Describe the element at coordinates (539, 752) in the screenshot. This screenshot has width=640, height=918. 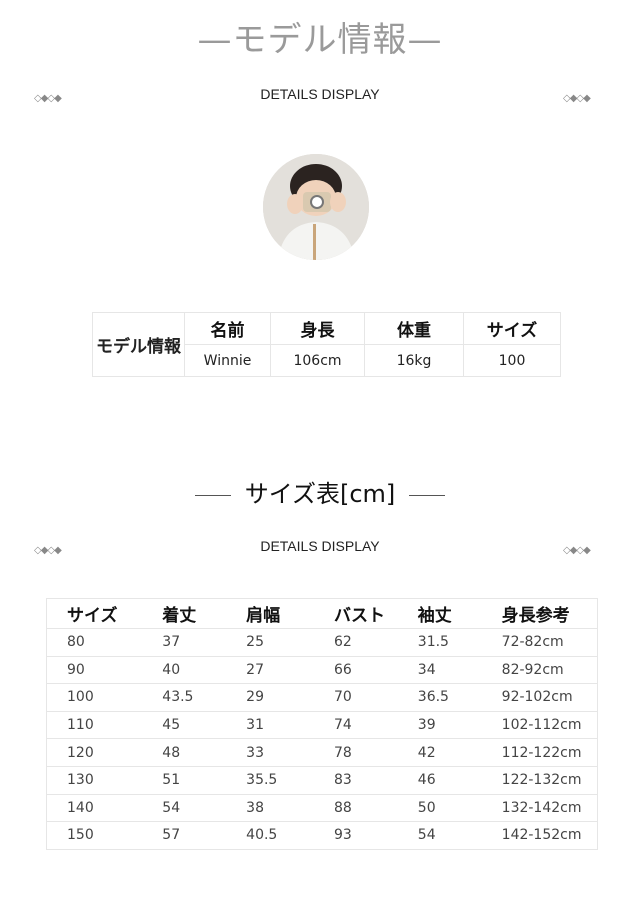
I see `table-cell: 112-122cm` at that location.